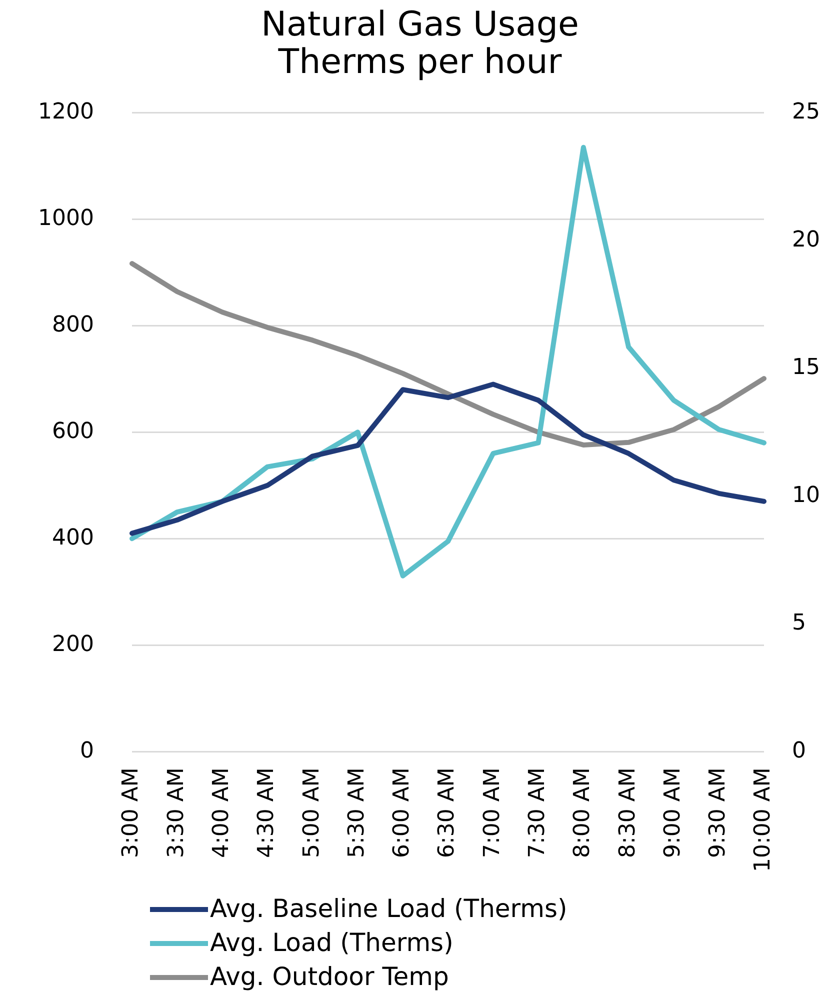 The height and width of the screenshot is (998, 840). Describe the element at coordinates (221, 813) in the screenshot. I see `x-tick-label: 4:00 AM` at that location.